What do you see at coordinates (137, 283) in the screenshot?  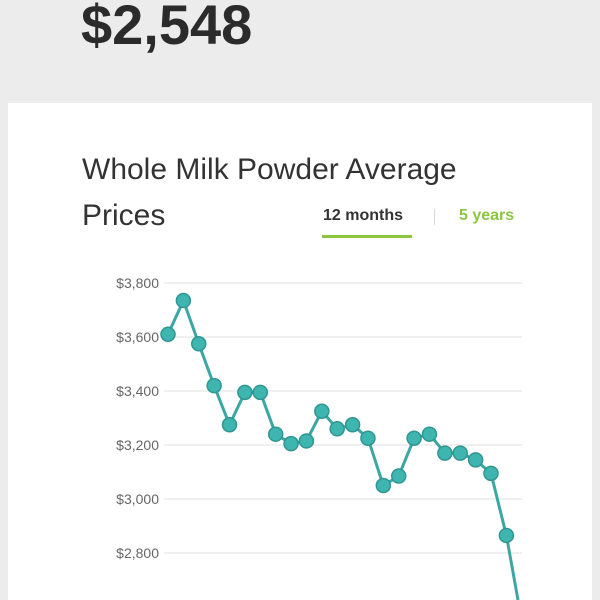 I see `y-tick-label: $3,800` at bounding box center [137, 283].